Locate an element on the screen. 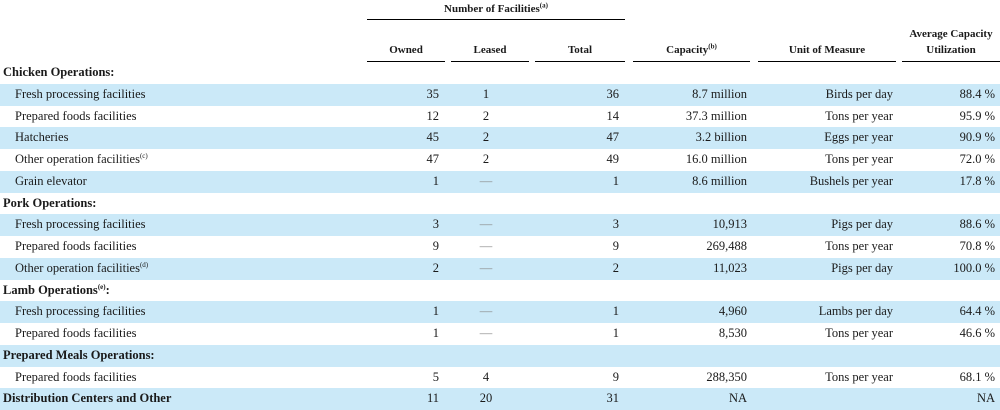 The image size is (1000, 410). utilization-cell: 88.4 % is located at coordinates (977, 93).